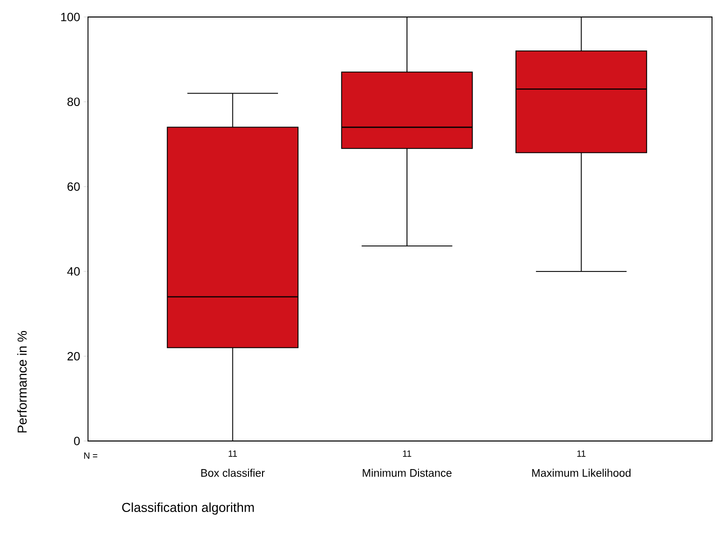 Image resolution: width=715 pixels, height=552 pixels. Describe the element at coordinates (407, 472) in the screenshot. I see `x-tick-label: Minimum Distance` at that location.